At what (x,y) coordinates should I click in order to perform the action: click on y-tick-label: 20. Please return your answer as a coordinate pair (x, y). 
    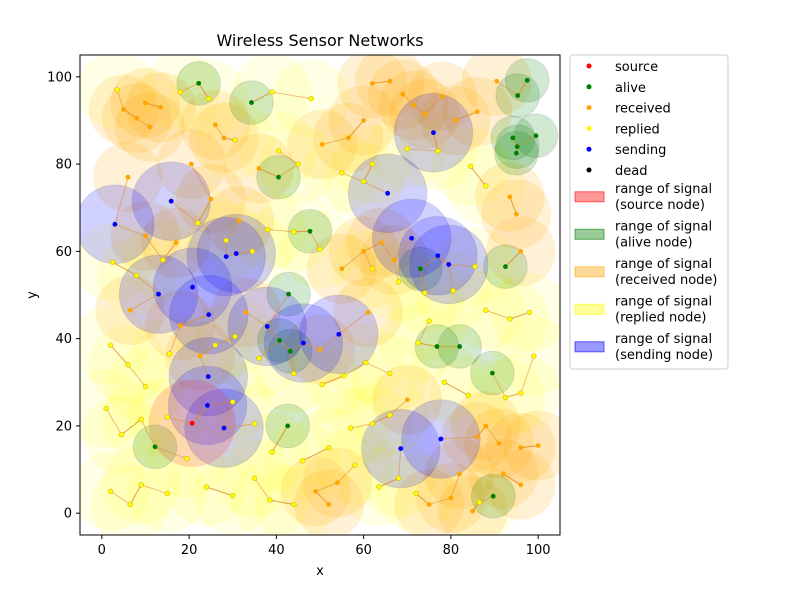
    Looking at the image, I should click on (63, 426).